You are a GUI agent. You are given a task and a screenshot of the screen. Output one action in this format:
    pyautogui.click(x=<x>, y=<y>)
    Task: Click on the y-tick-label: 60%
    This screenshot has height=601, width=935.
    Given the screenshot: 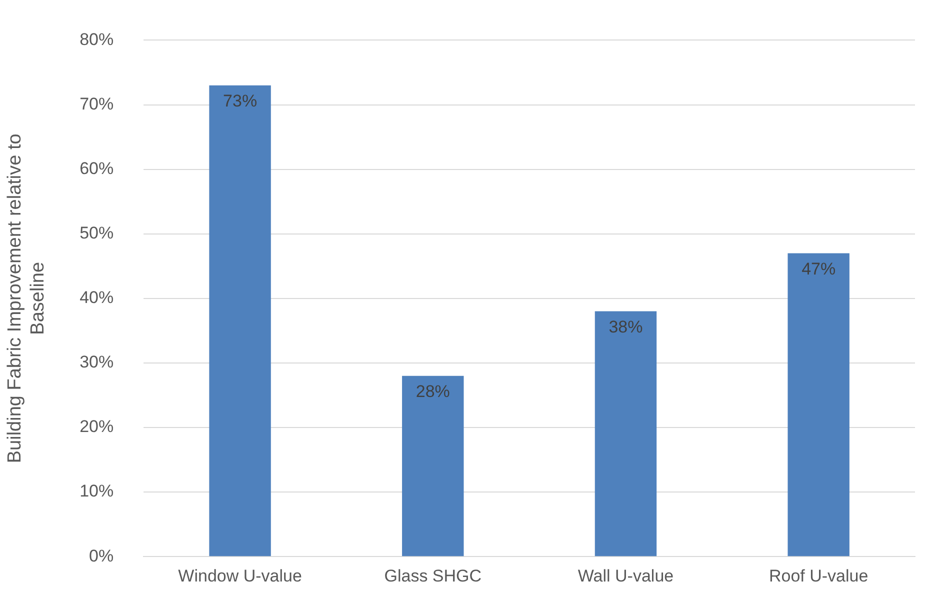 What is the action you would take?
    pyautogui.click(x=97, y=168)
    